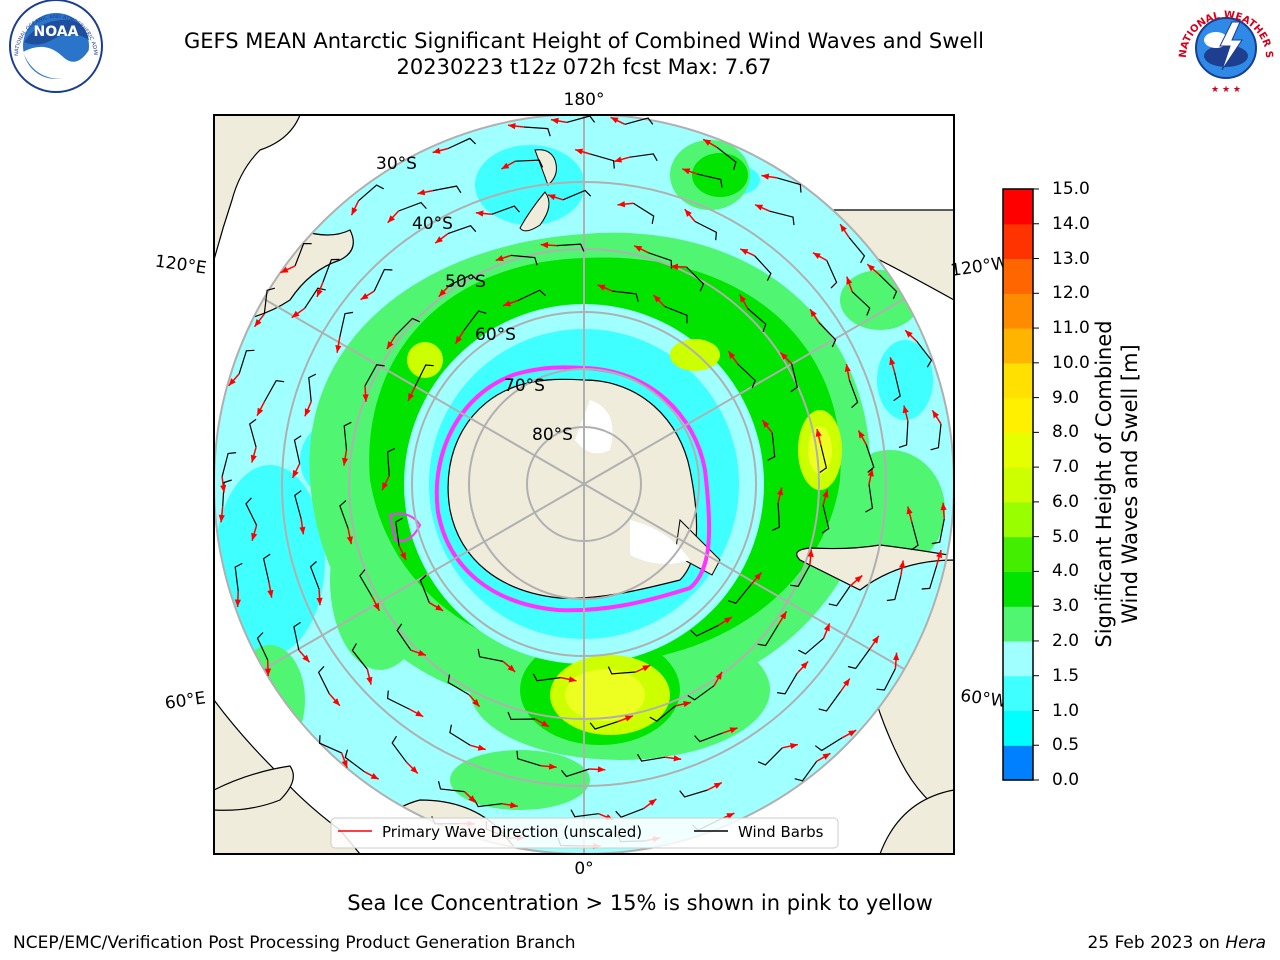 The height and width of the screenshot is (960, 1280). What do you see at coordinates (1066, 501) in the screenshot?
I see `colorbar-tick-label: 6.0` at bounding box center [1066, 501].